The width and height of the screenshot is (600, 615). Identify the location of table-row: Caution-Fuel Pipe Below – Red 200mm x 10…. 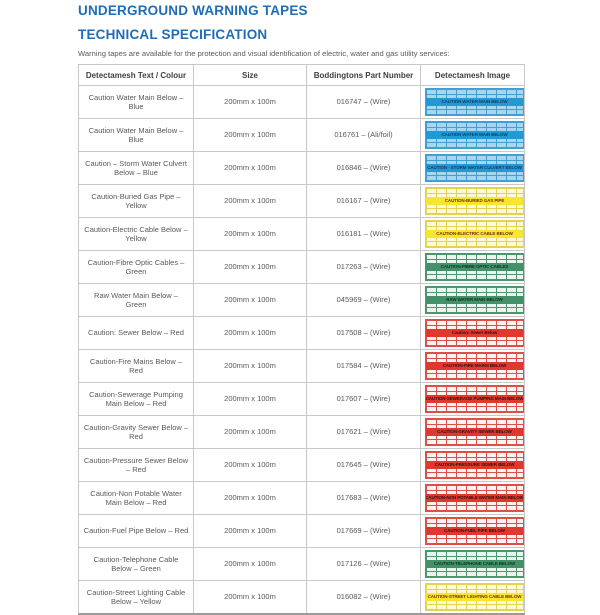
(301, 531).